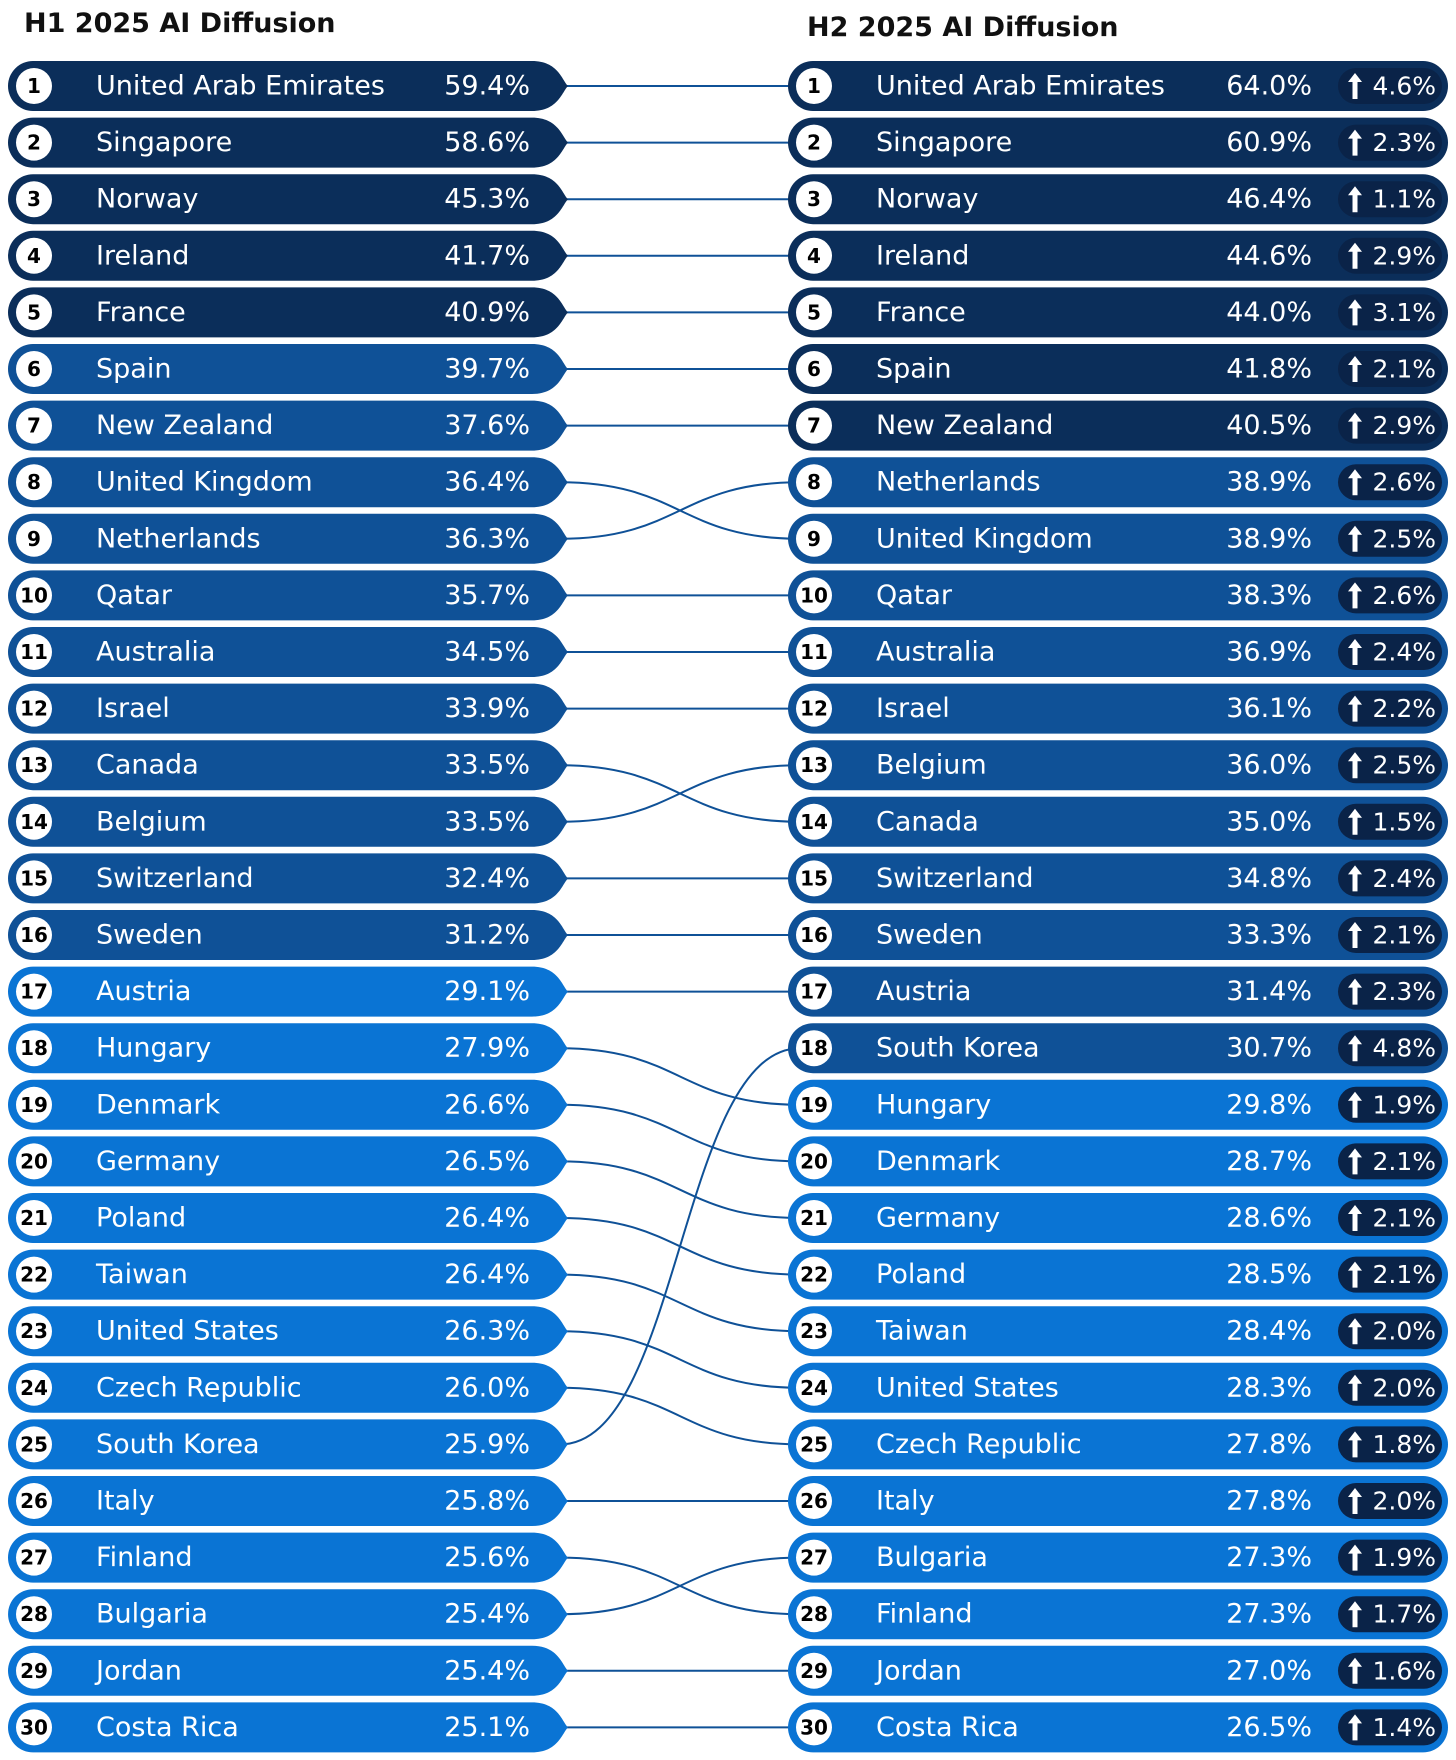  What do you see at coordinates (955, 878) in the screenshot?
I see `h2-country-label: Switzerland` at bounding box center [955, 878].